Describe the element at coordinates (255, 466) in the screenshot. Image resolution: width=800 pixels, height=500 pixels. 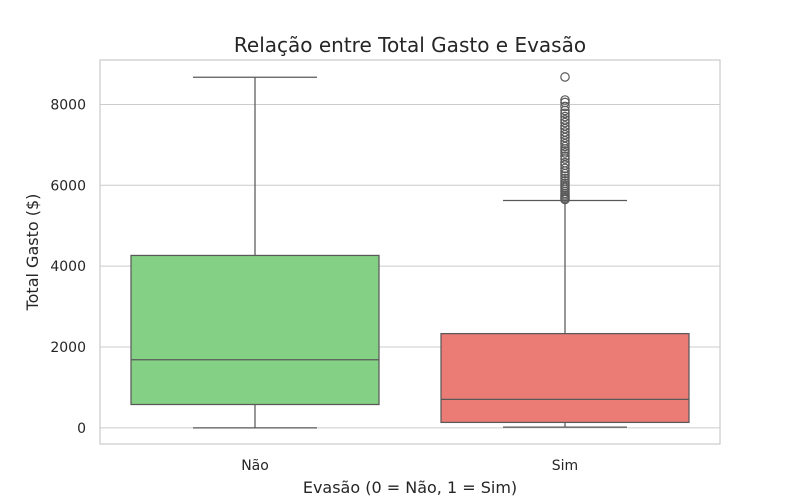
I see `x-tick-label: Não` at that location.